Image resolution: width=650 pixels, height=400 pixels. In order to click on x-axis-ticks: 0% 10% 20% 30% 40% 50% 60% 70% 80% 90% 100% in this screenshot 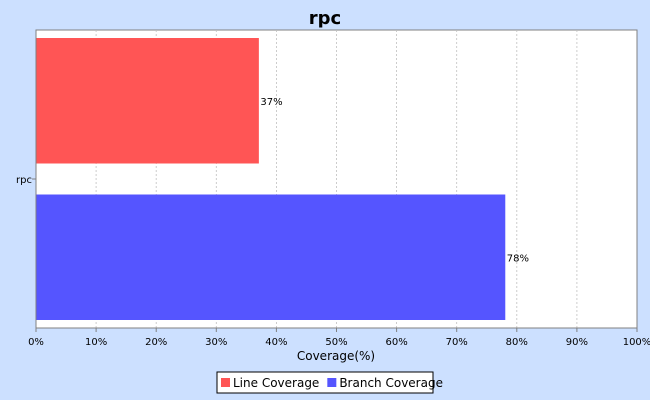, I will do `click(339, 338)`.